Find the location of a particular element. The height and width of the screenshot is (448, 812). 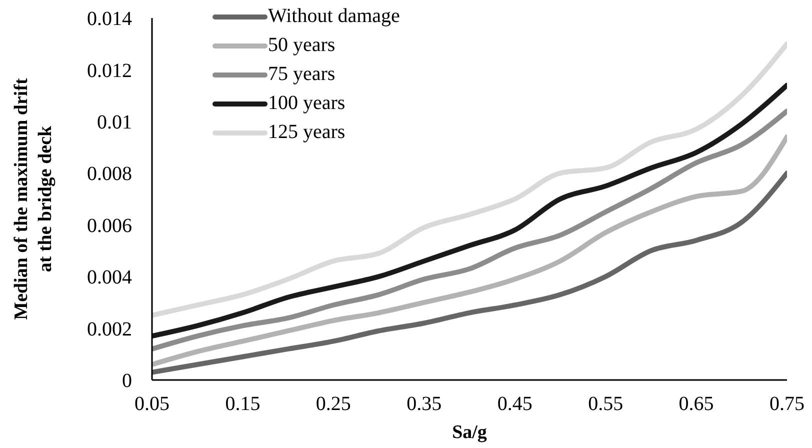

x-tick-label: 0.65 is located at coordinates (696, 404).